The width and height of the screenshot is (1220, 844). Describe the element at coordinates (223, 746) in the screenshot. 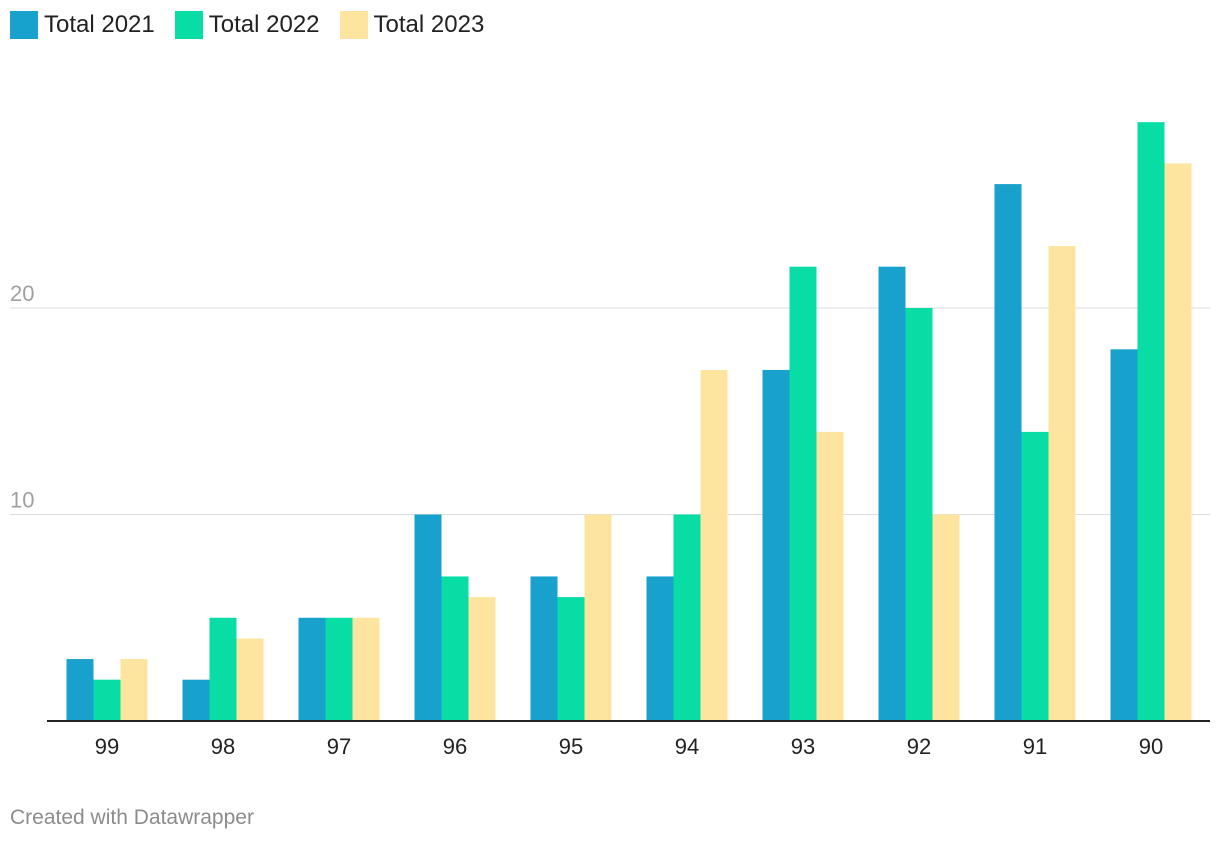

I see `x-tick-label-98: 98` at that location.